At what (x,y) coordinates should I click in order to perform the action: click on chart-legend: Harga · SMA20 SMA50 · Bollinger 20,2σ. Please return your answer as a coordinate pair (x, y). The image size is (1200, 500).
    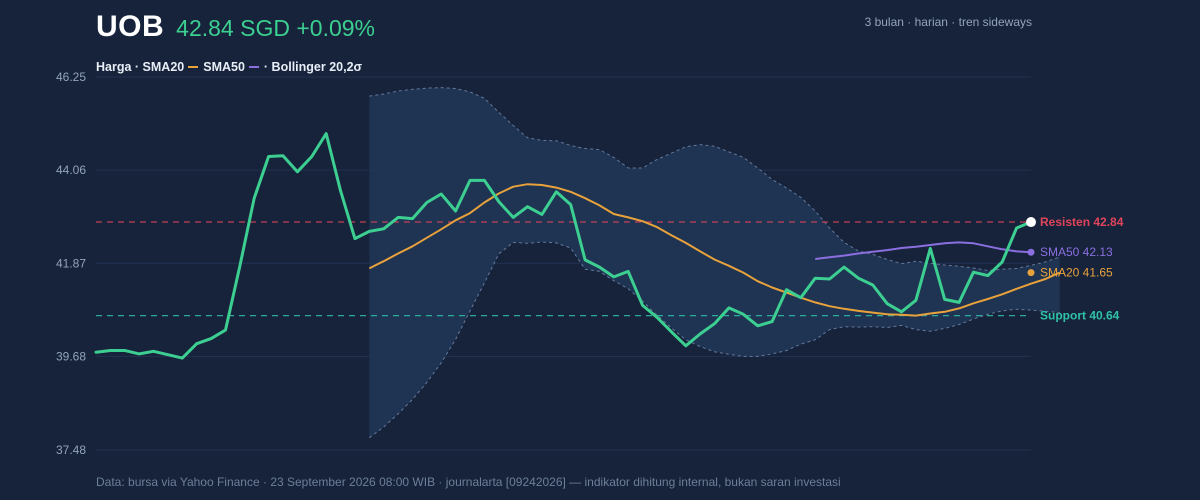
    Looking at the image, I should click on (229, 67).